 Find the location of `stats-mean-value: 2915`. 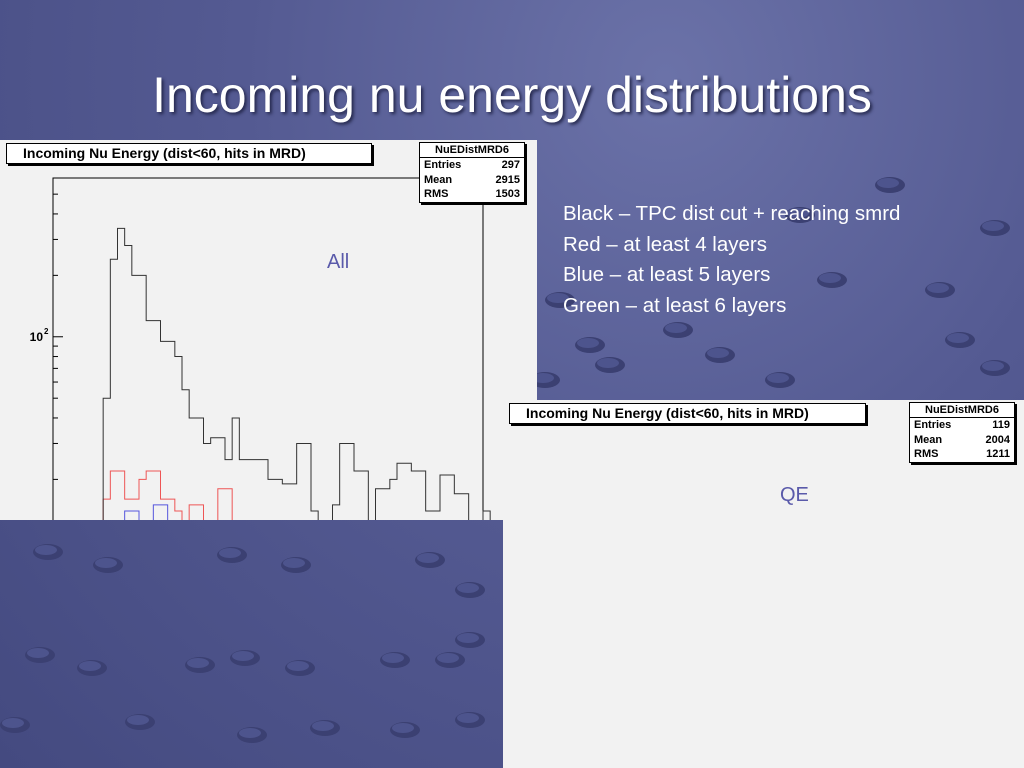

stats-mean-value: 2915 is located at coordinates (507, 179).